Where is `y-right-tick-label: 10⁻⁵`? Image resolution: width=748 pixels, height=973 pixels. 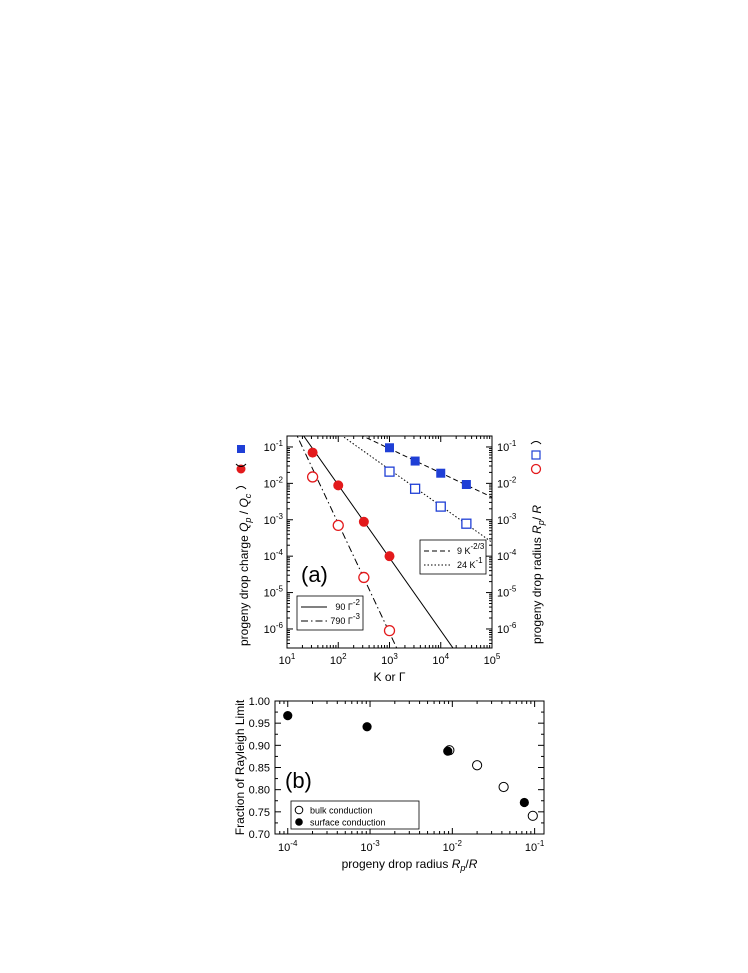 y-right-tick-label: 10⁻⁵ is located at coordinates (507, 592).